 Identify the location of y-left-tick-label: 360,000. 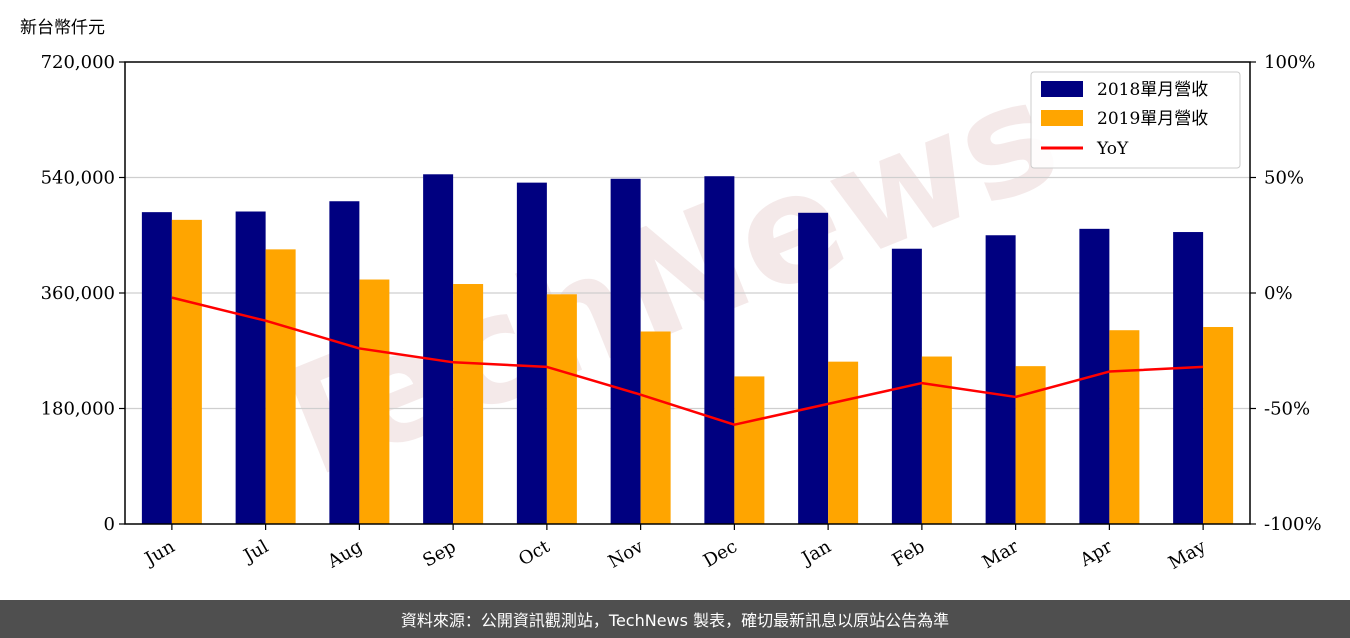
(78, 293).